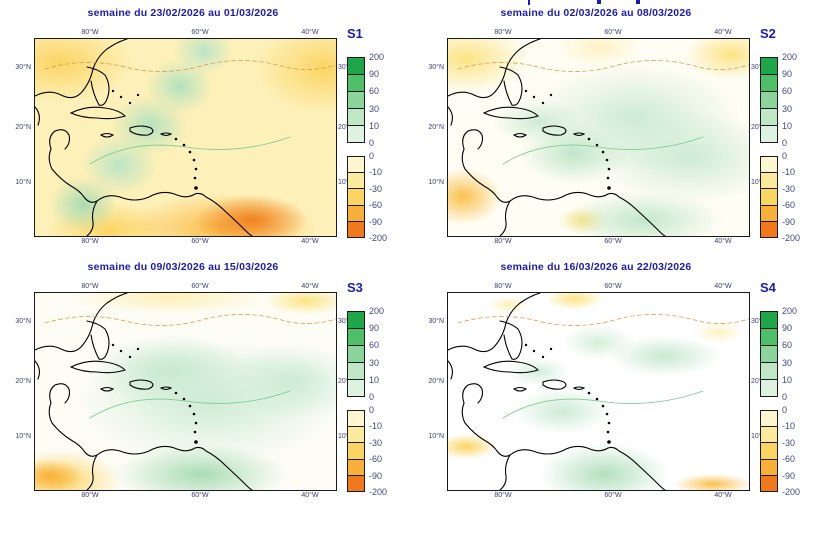  What do you see at coordinates (768, 33) in the screenshot?
I see `panel-label: S2` at bounding box center [768, 33].